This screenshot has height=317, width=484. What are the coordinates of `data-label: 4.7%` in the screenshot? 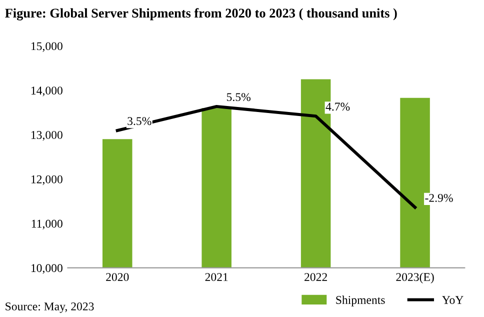 It's located at (338, 106).